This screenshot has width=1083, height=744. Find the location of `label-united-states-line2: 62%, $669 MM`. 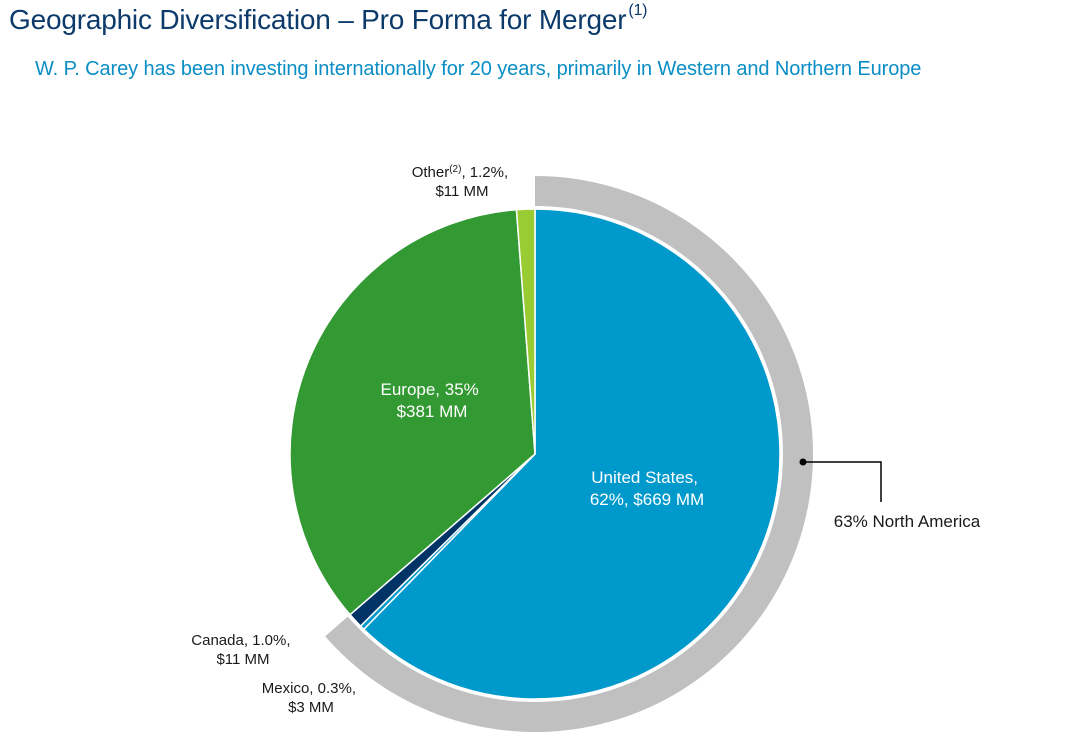

label-united-states-line2: 62%, $669 MM is located at coordinates (647, 499).